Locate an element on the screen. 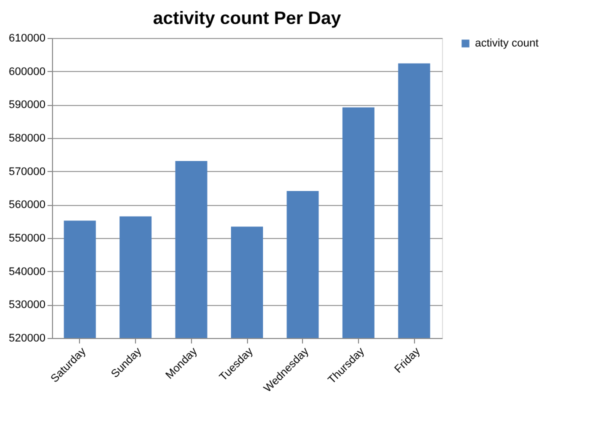 This screenshot has width=596, height=427. y-tick-label: 560000 is located at coordinates (27, 205).